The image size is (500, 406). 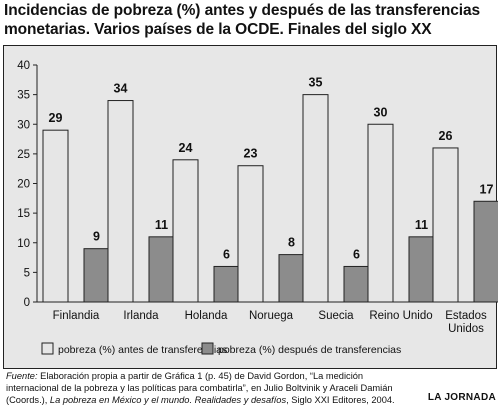 I want to click on y-tick-label: 20, so click(x=23, y=185).